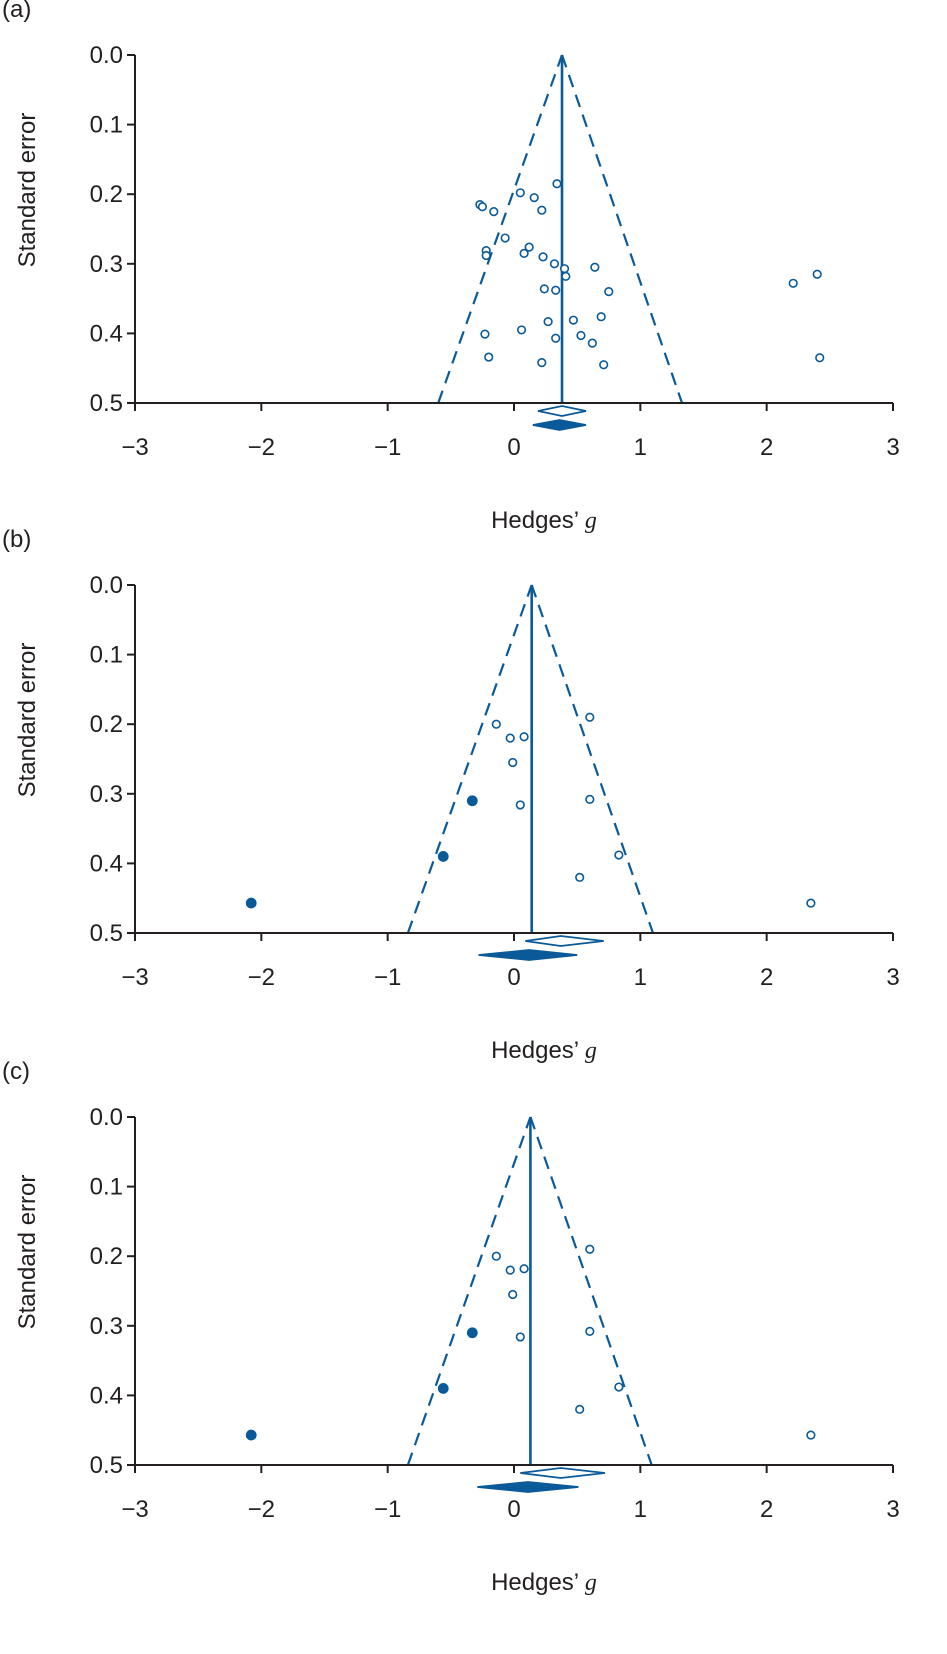  I want to click on funnel-left-edge, so click(500, 229).